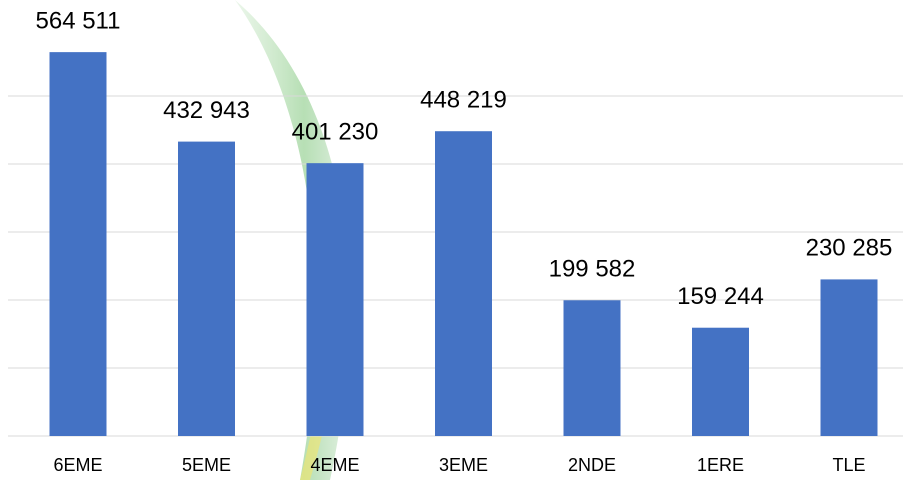 The height and width of the screenshot is (480, 903). Describe the element at coordinates (335, 132) in the screenshot. I see `data-label: 401 230` at that location.